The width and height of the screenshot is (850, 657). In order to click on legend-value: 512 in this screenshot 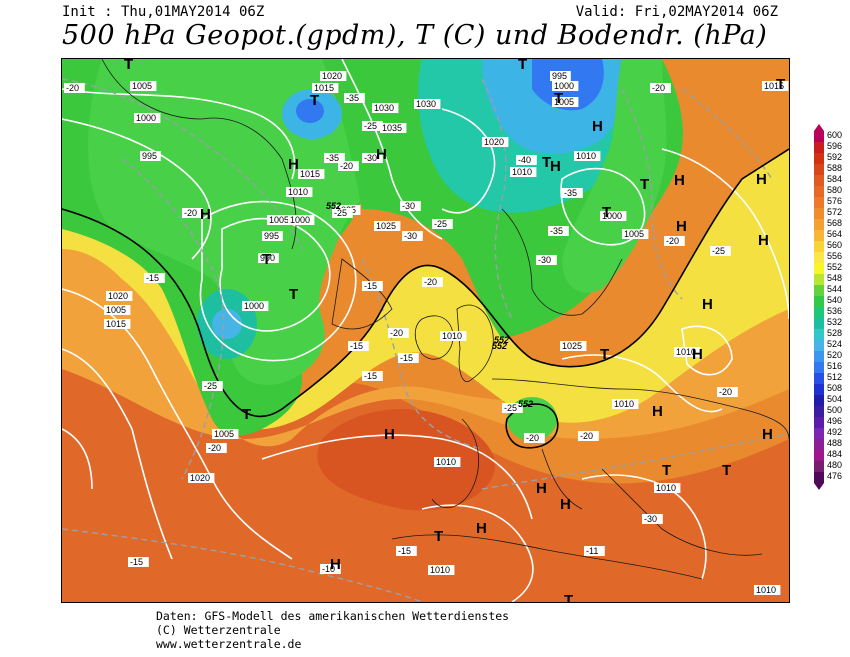, I will do `click(835, 377)`.